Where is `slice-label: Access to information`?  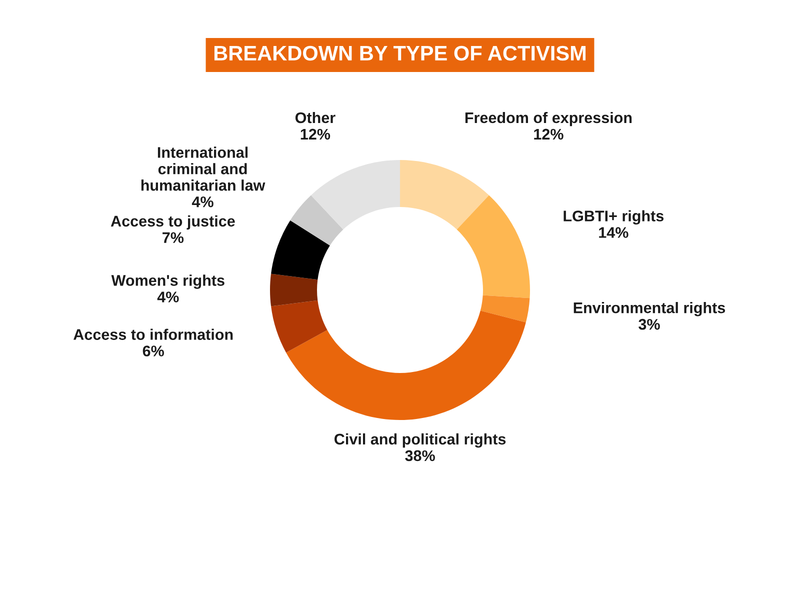
slice-label: Access to information is located at coordinates (153, 334).